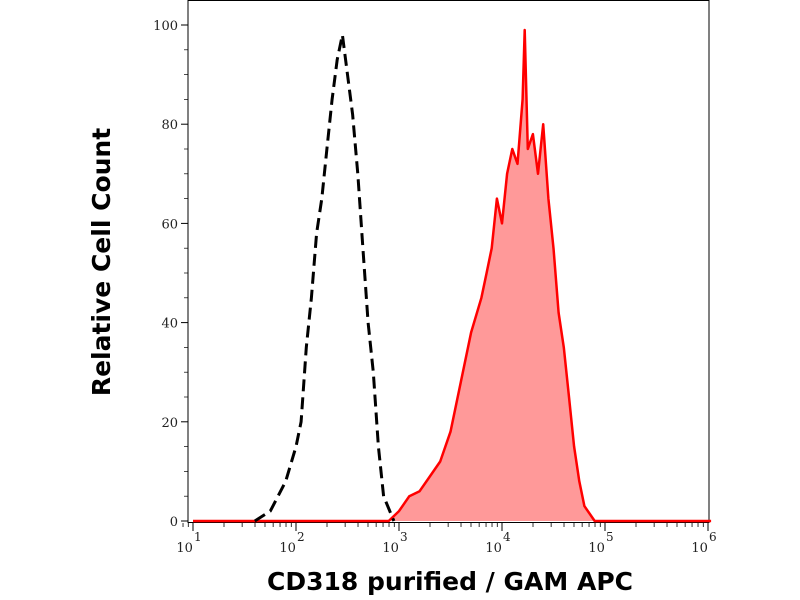 The image size is (800, 600). Describe the element at coordinates (169, 224) in the screenshot. I see `y-tick-label: 60` at that location.